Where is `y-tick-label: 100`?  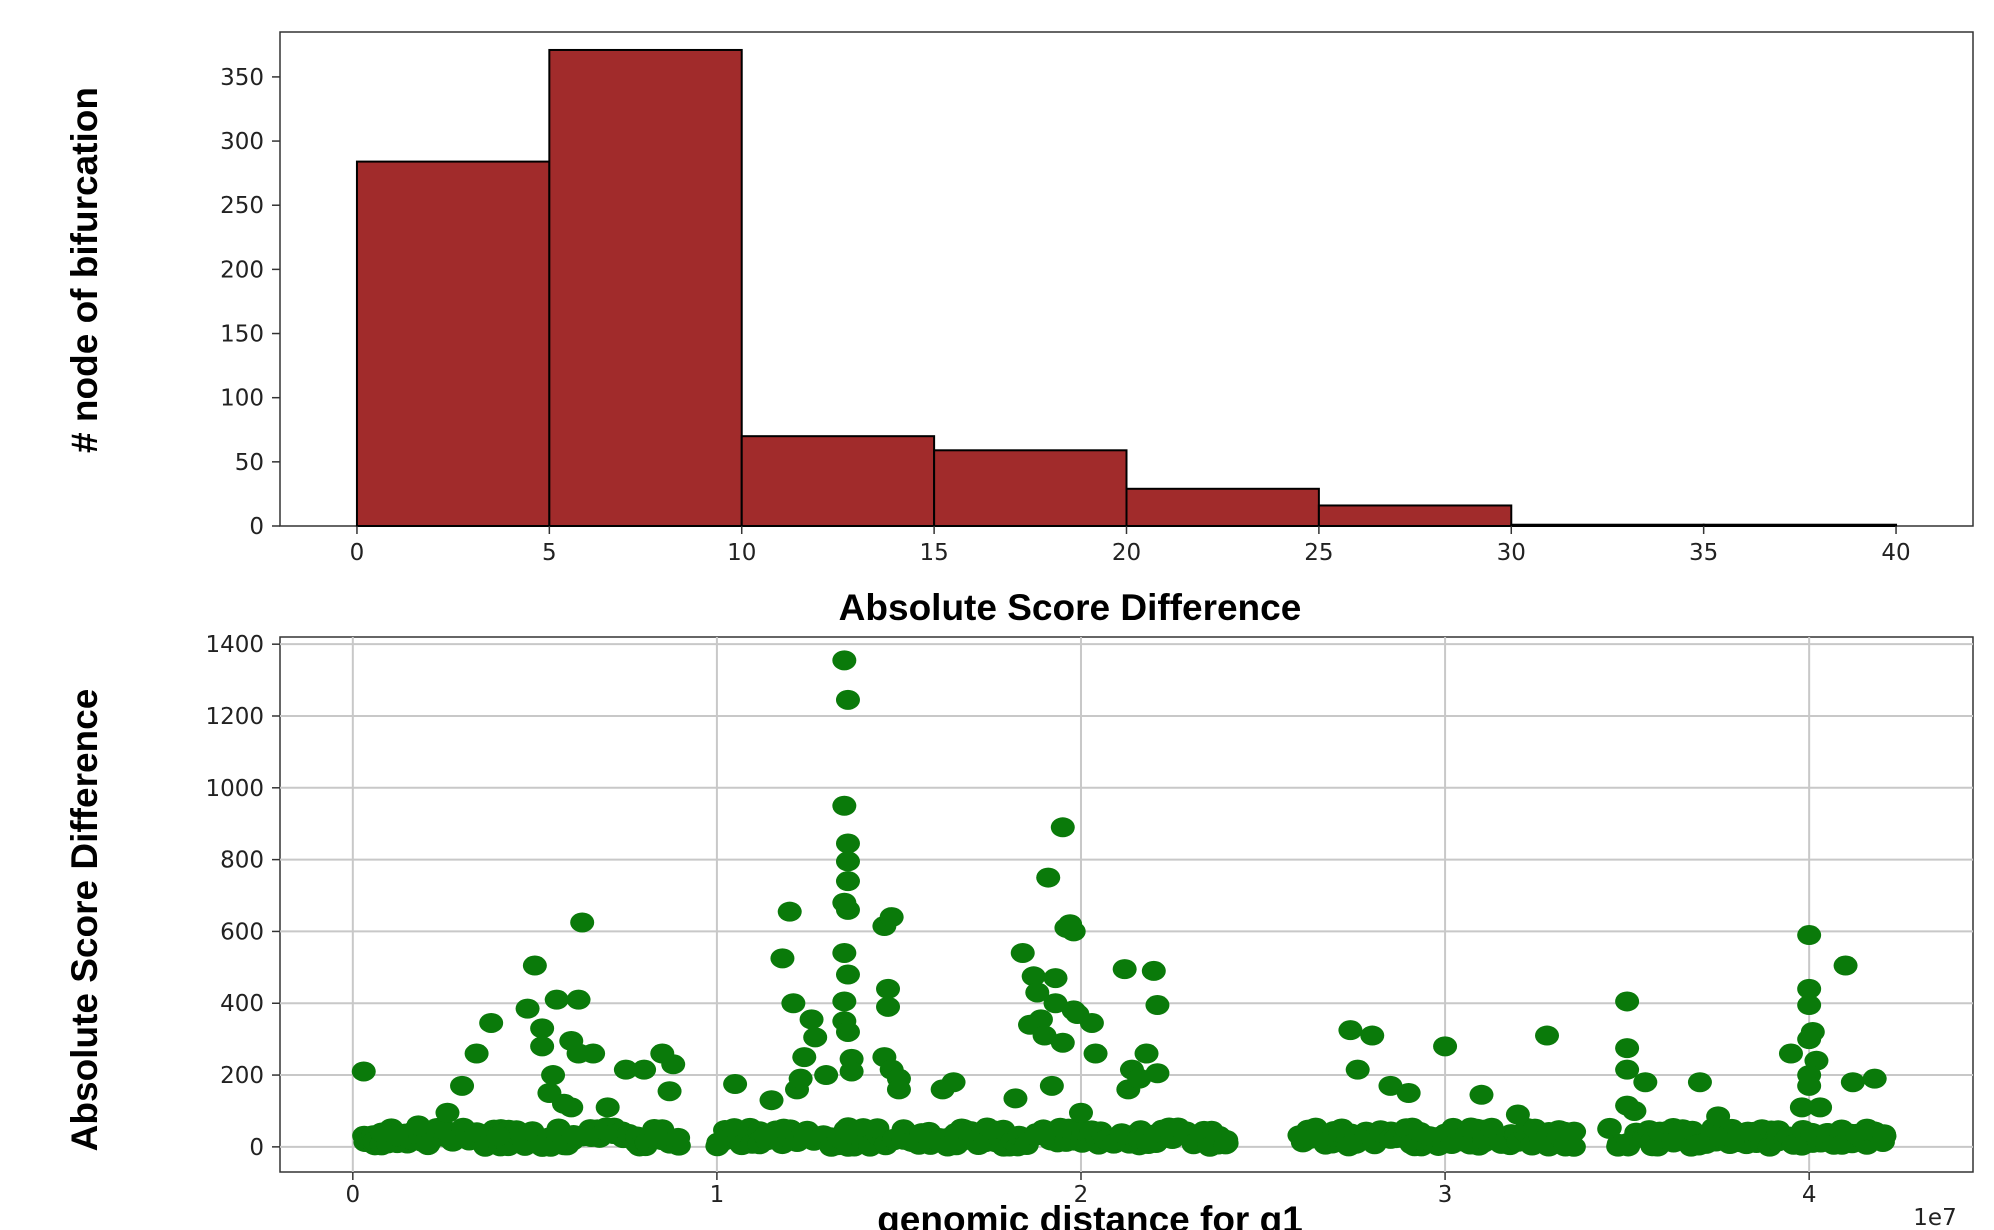 y-tick-label: 100 is located at coordinates (242, 399).